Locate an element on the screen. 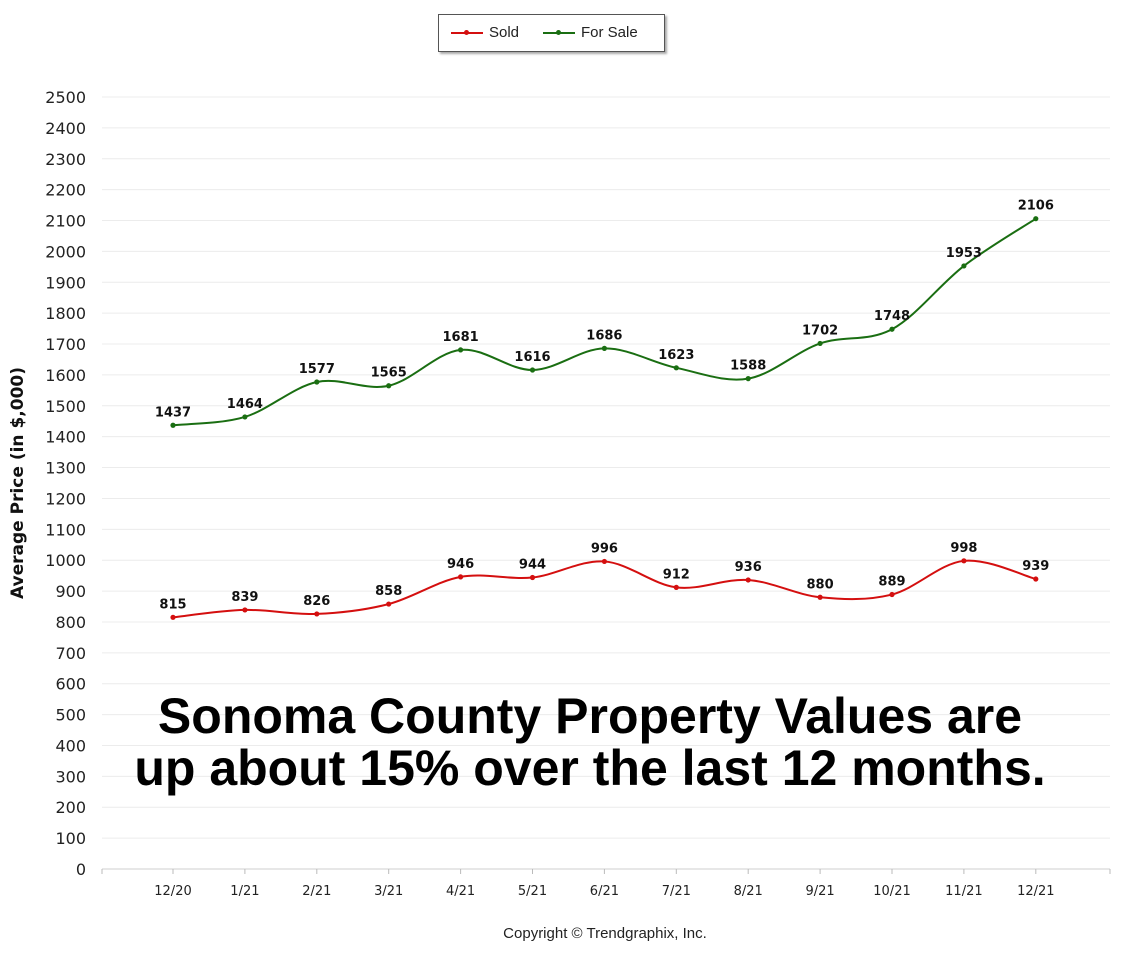 The width and height of the screenshot is (1126, 959). y-tick-label: 1100 is located at coordinates (65, 529).